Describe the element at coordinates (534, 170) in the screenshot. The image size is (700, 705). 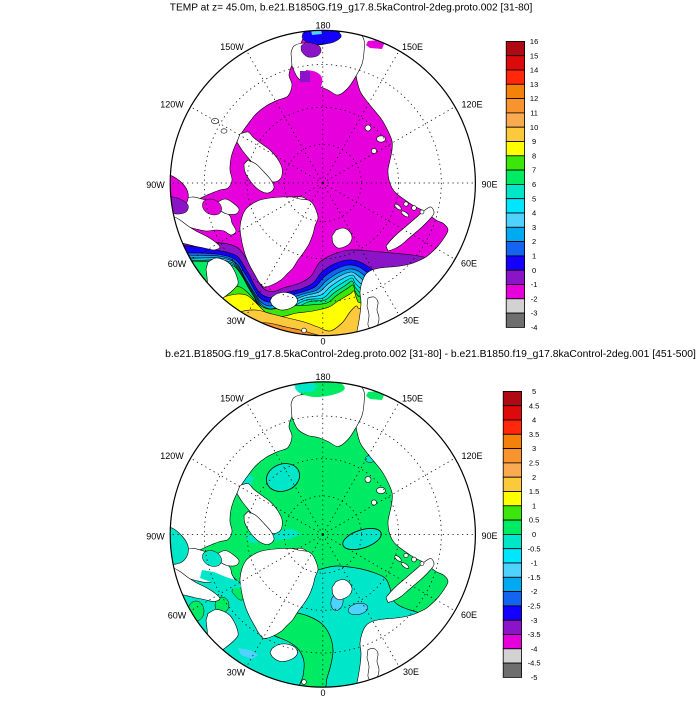
I see `svg-text: 7` at that location.